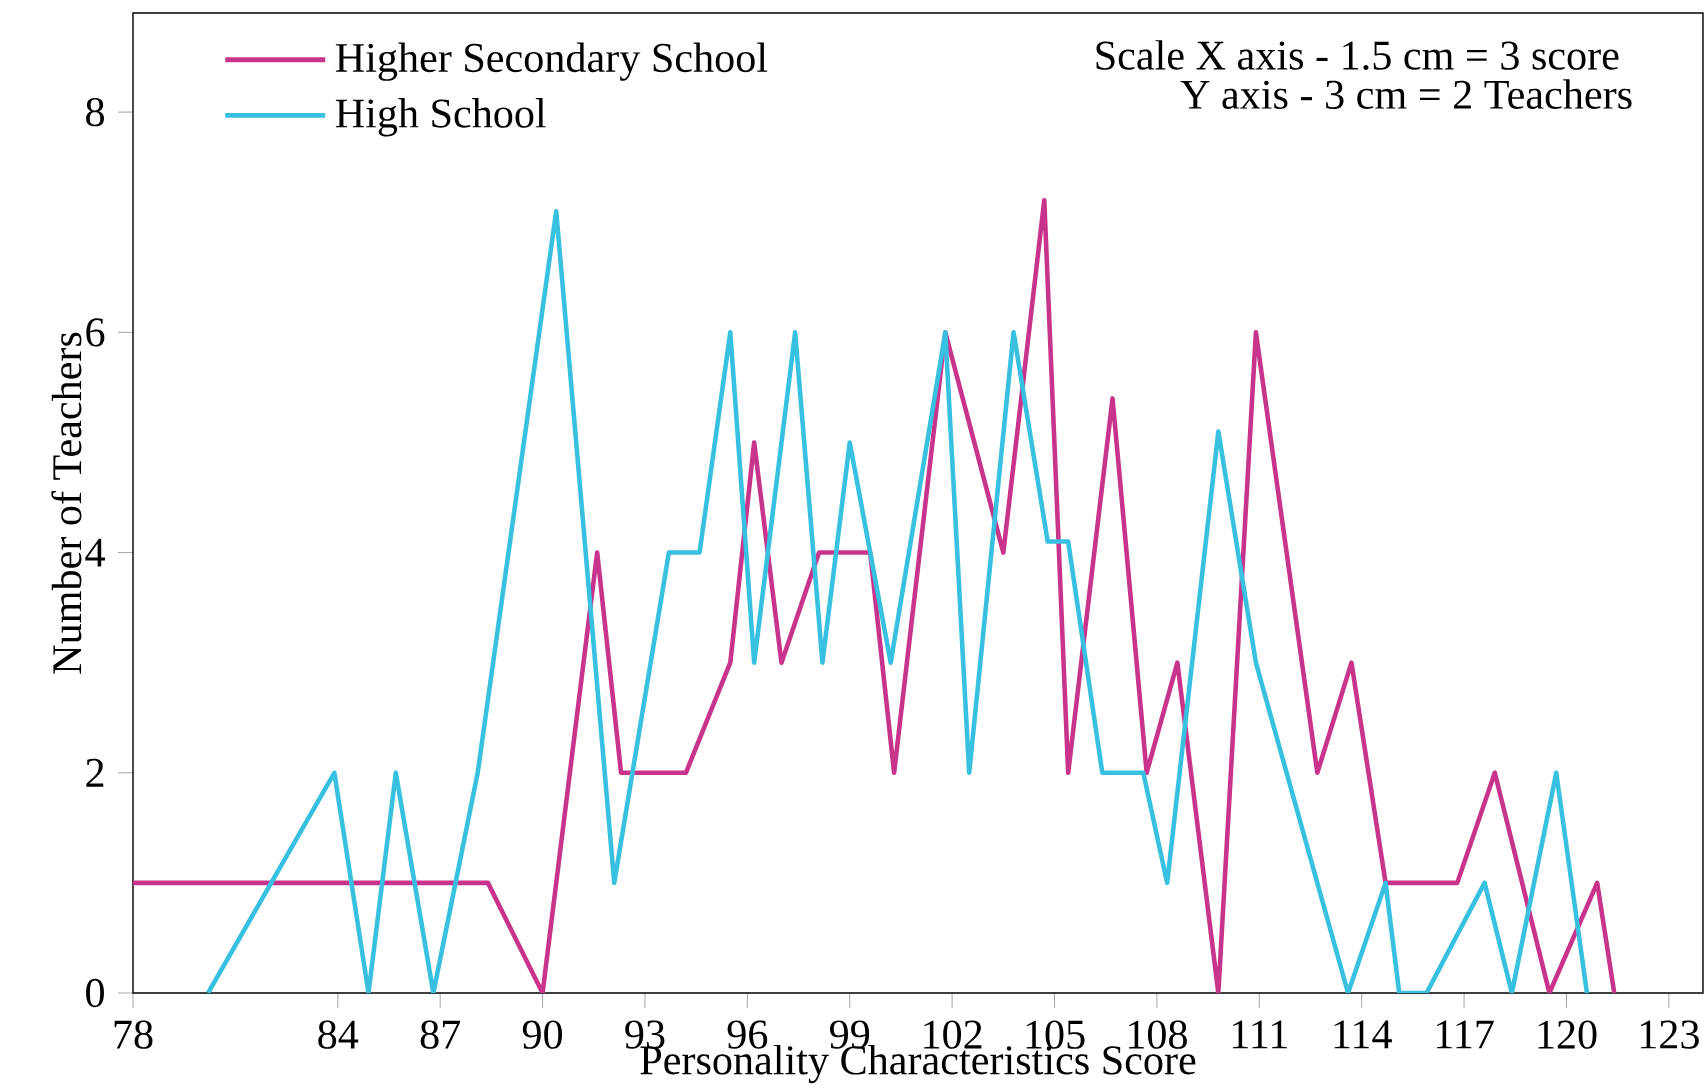 This screenshot has width=1708, height=1090. What do you see at coordinates (95, 552) in the screenshot?
I see `y-tick-label: 4` at bounding box center [95, 552].